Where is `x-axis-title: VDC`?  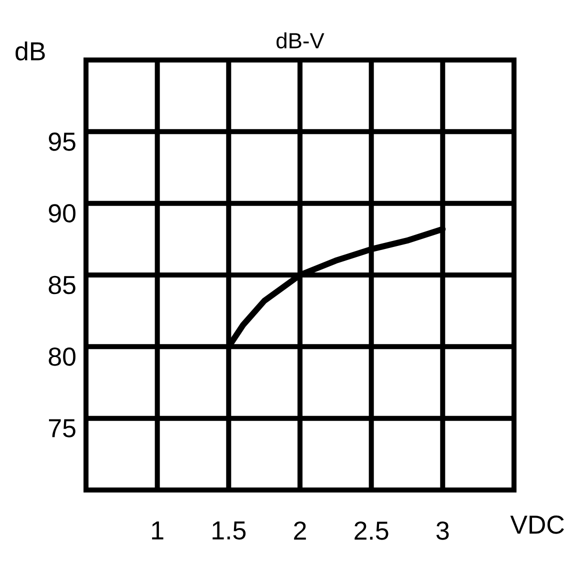 x-axis-title: VDC is located at coordinates (537, 525).